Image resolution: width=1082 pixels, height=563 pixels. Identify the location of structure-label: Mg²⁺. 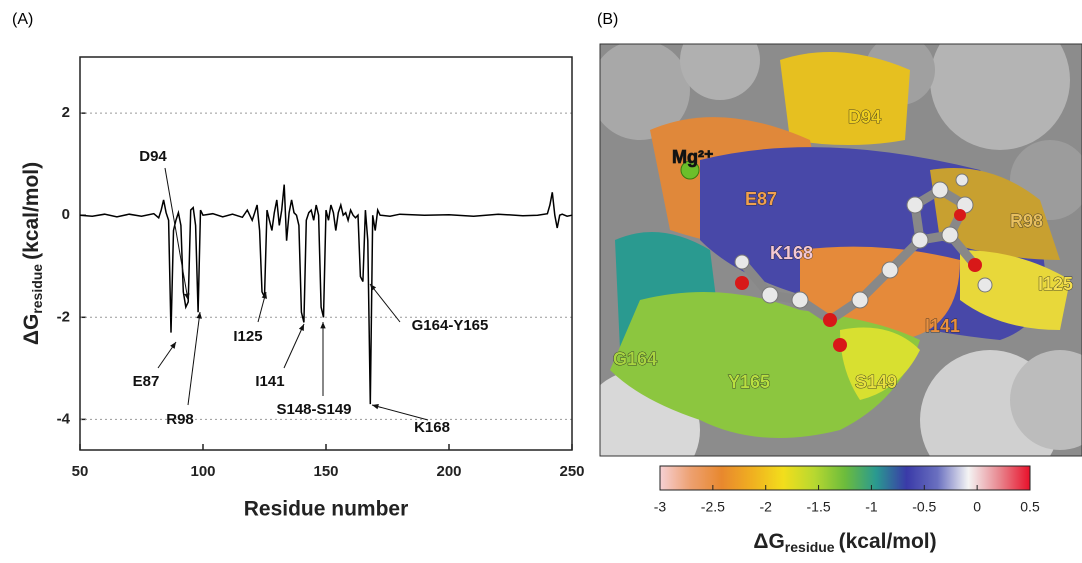
(692, 157).